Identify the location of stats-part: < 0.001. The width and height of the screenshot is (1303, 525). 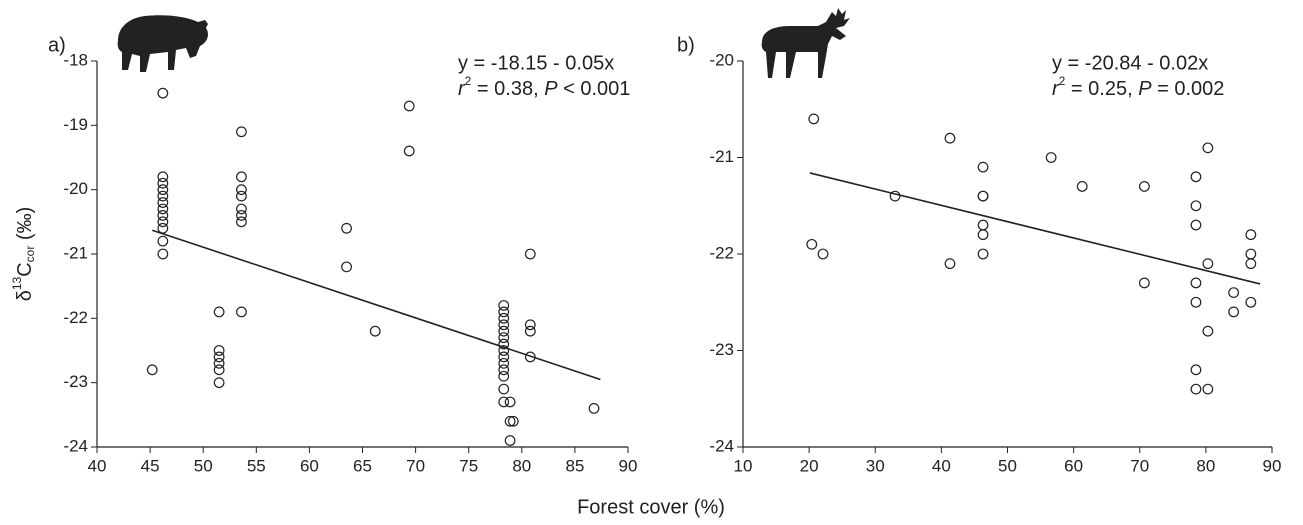
(594, 89).